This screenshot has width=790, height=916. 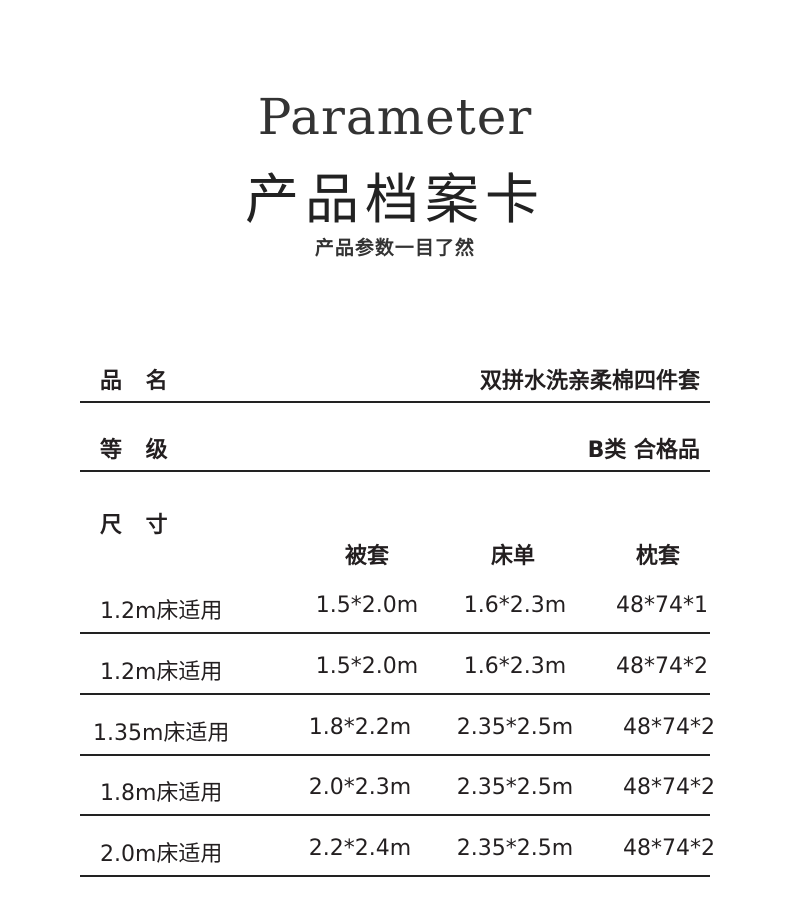 What do you see at coordinates (360, 727) in the screenshot?
I see `duvet-size: 1.8*2.2m` at bounding box center [360, 727].